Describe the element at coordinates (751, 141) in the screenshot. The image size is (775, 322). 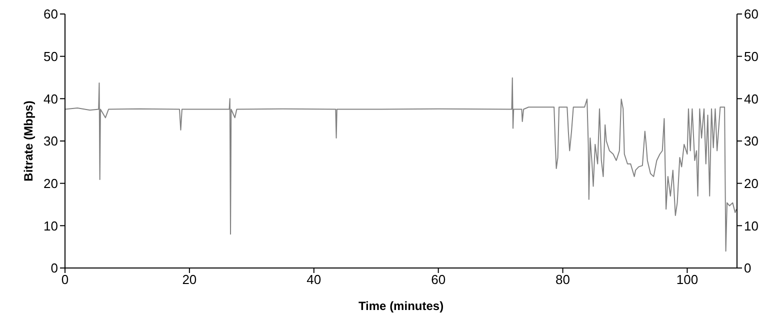
I see `y2-tick-label: 30` at that location.